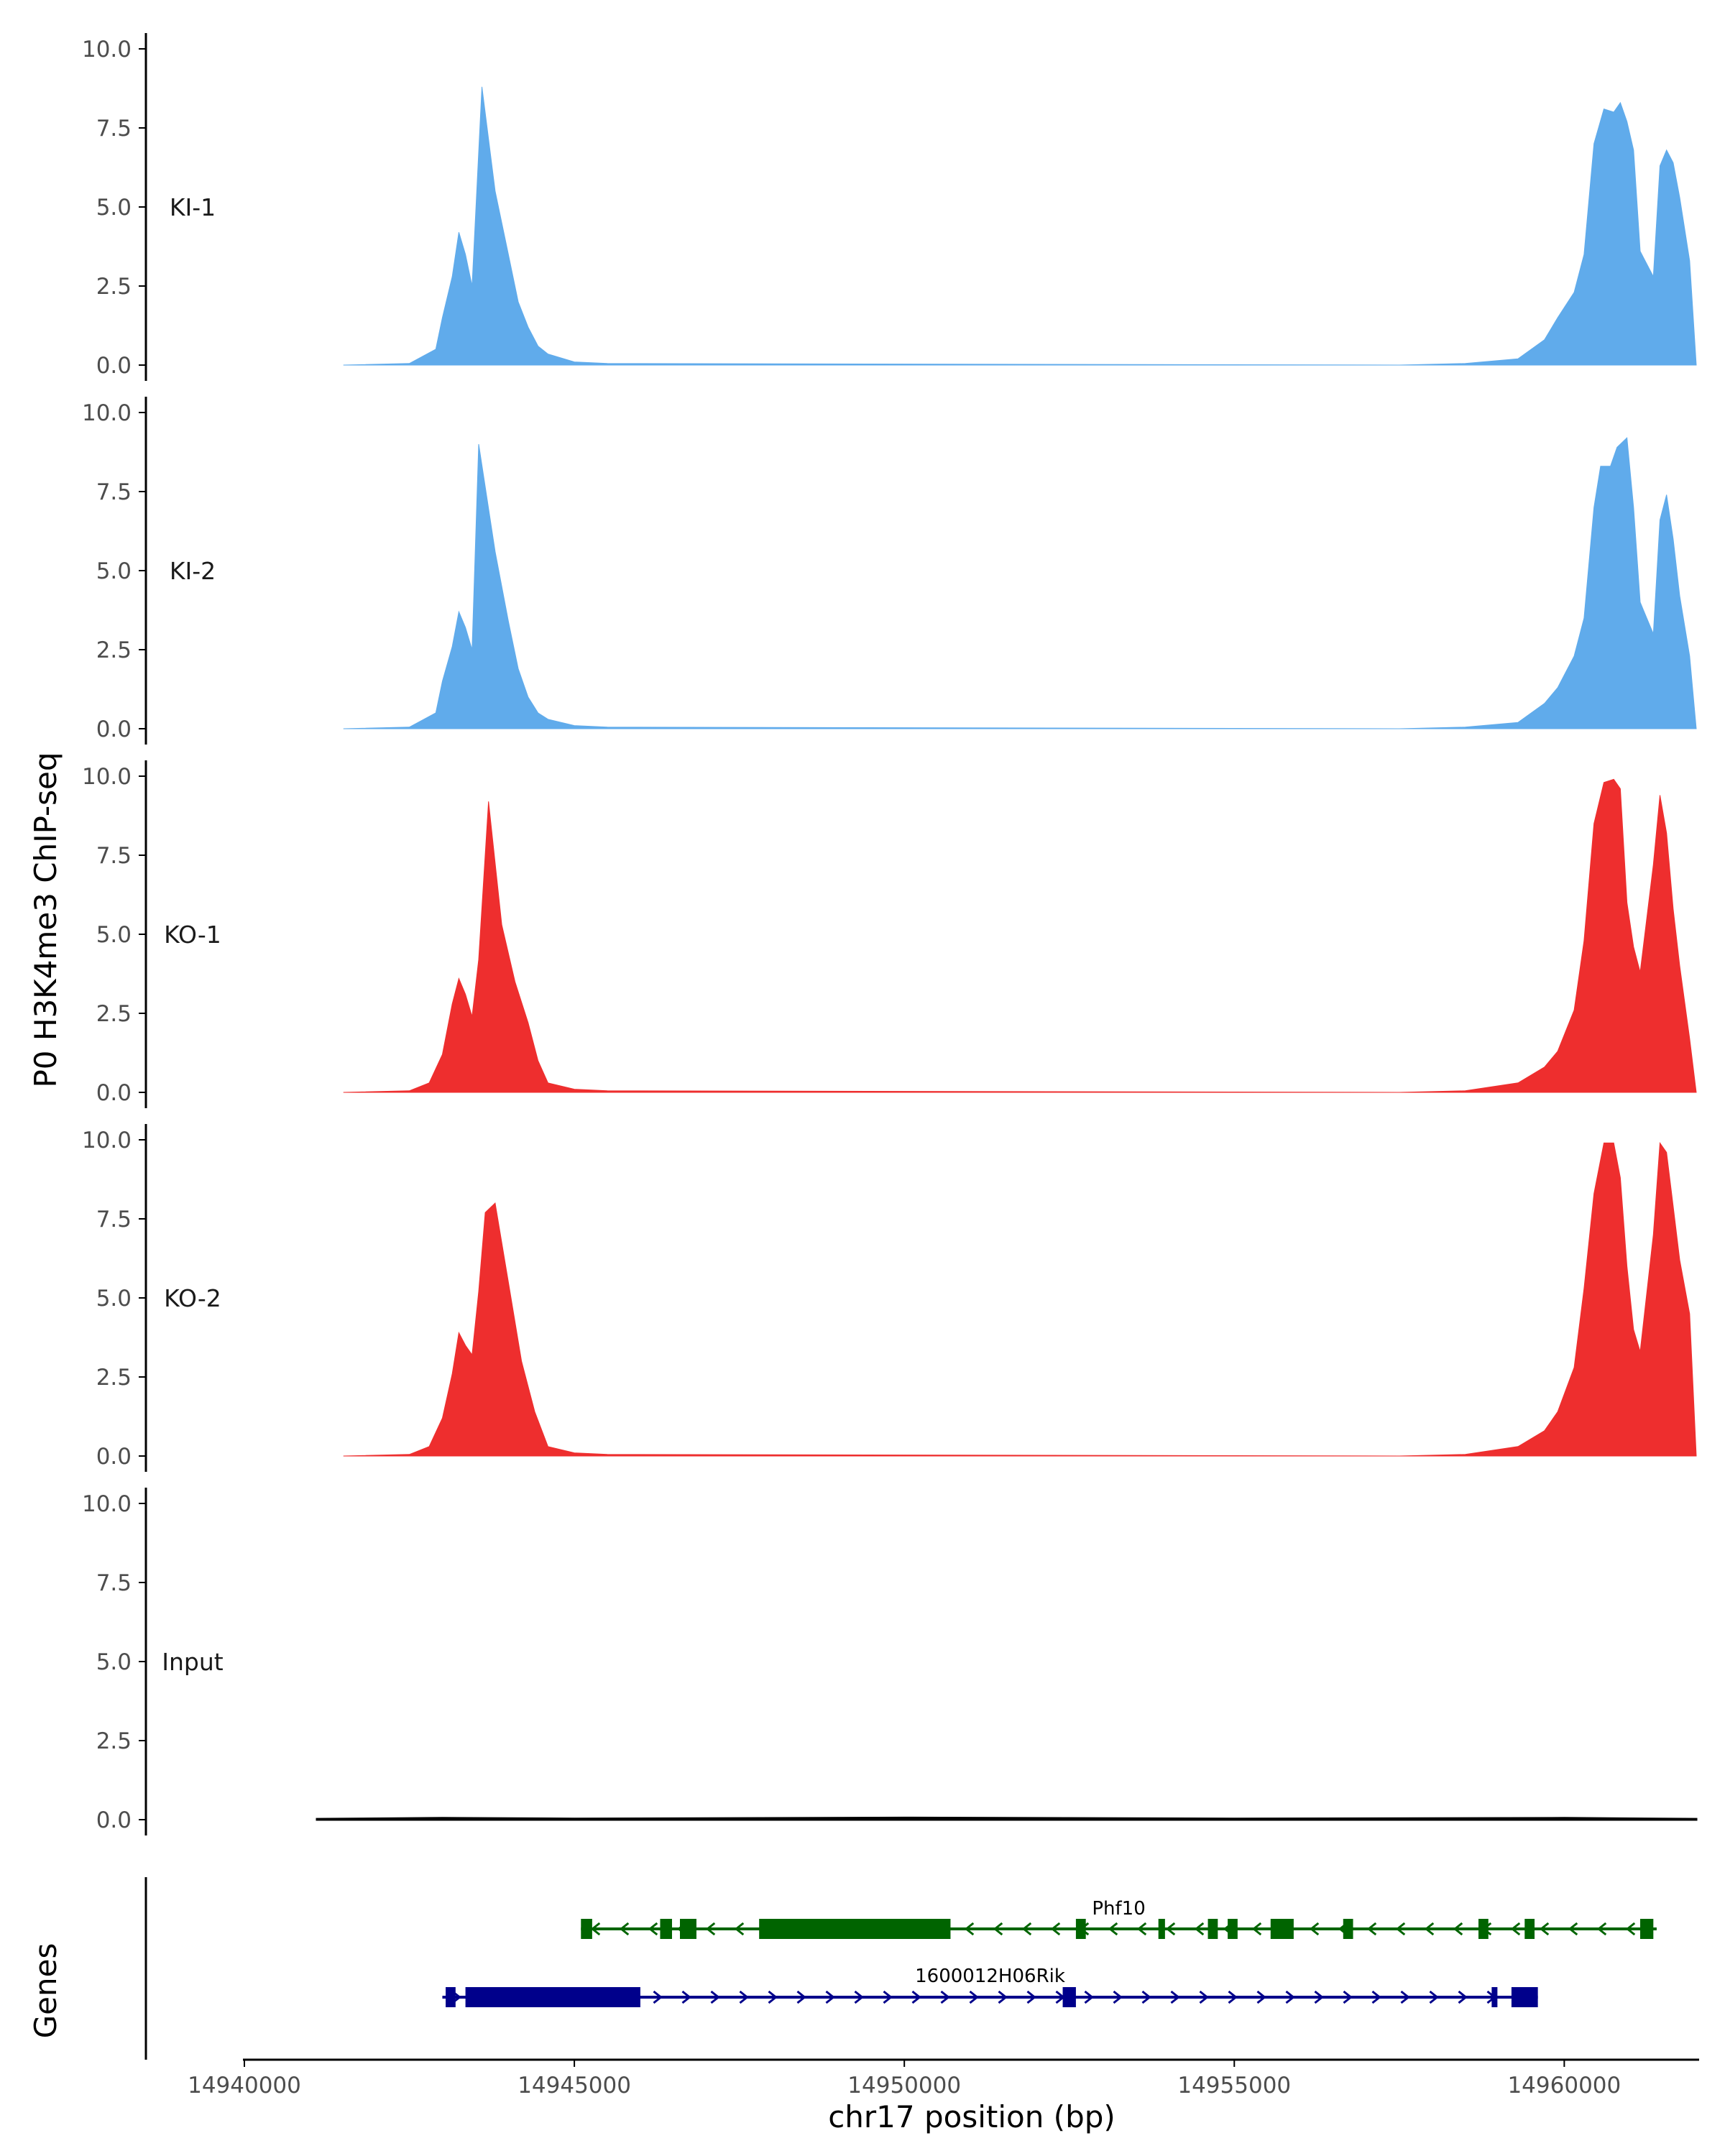  Describe the element at coordinates (45, 920) in the screenshot. I see `y-axis-title: P0 H3K4me3 ChIP-seq` at that location.